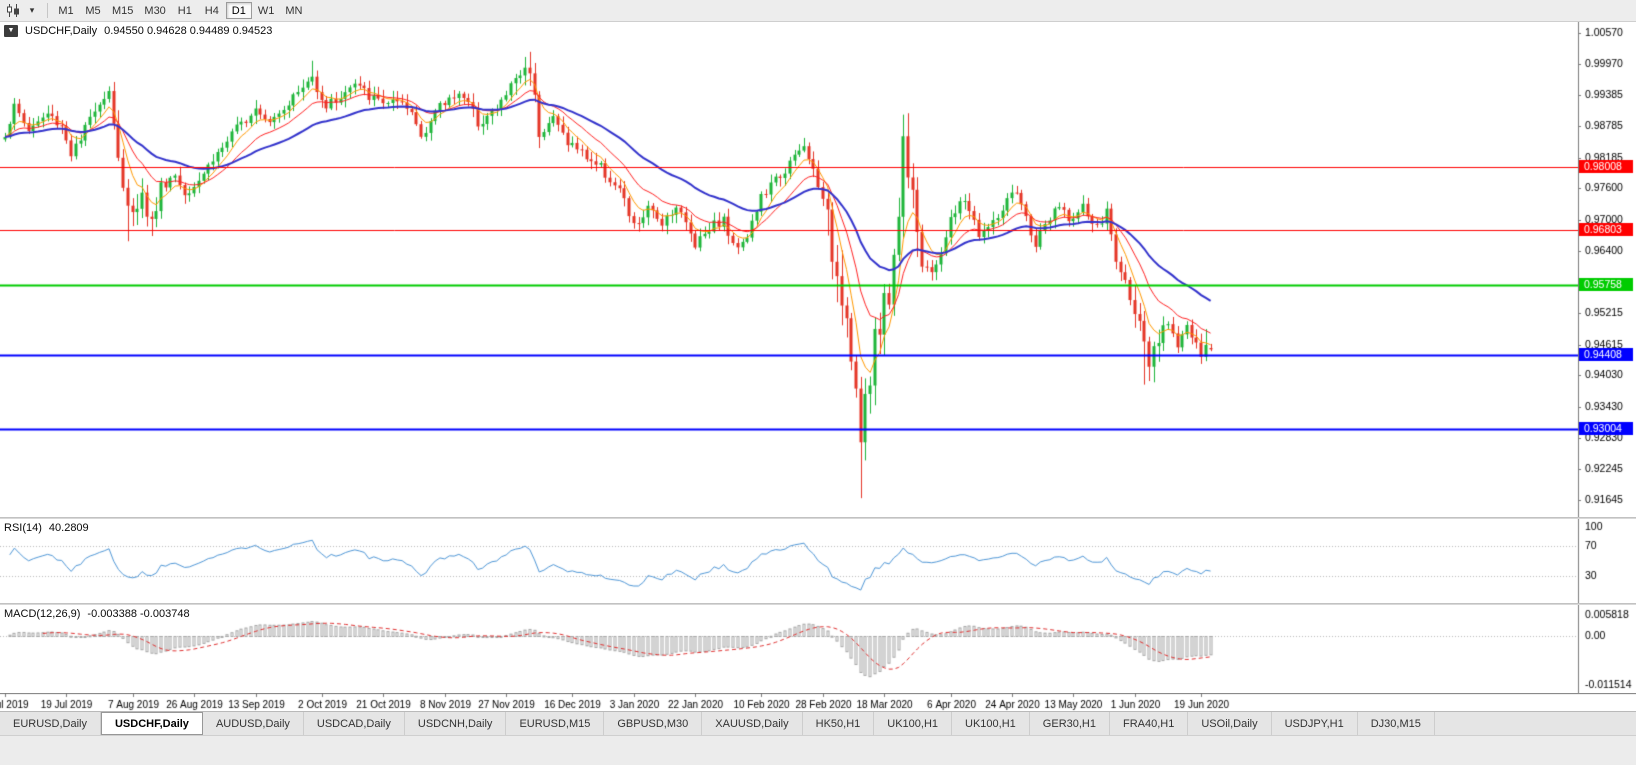 The image size is (1636, 765). I want to click on chart-tab: EURUSD,Daily, so click(50, 723).